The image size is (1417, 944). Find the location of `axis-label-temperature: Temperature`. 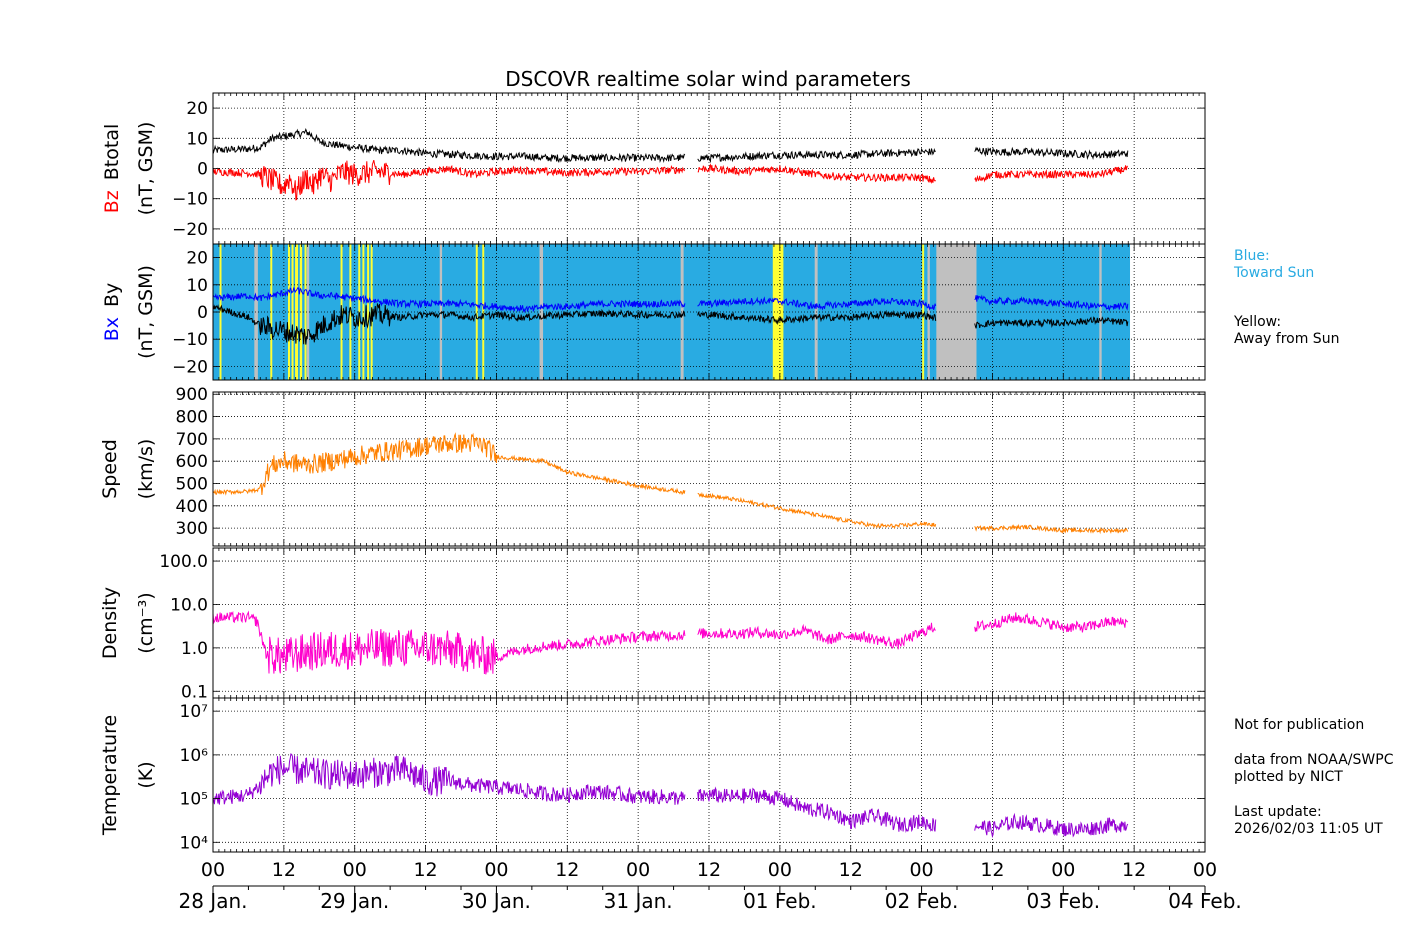

axis-label-temperature: Temperature is located at coordinates (110, 775).